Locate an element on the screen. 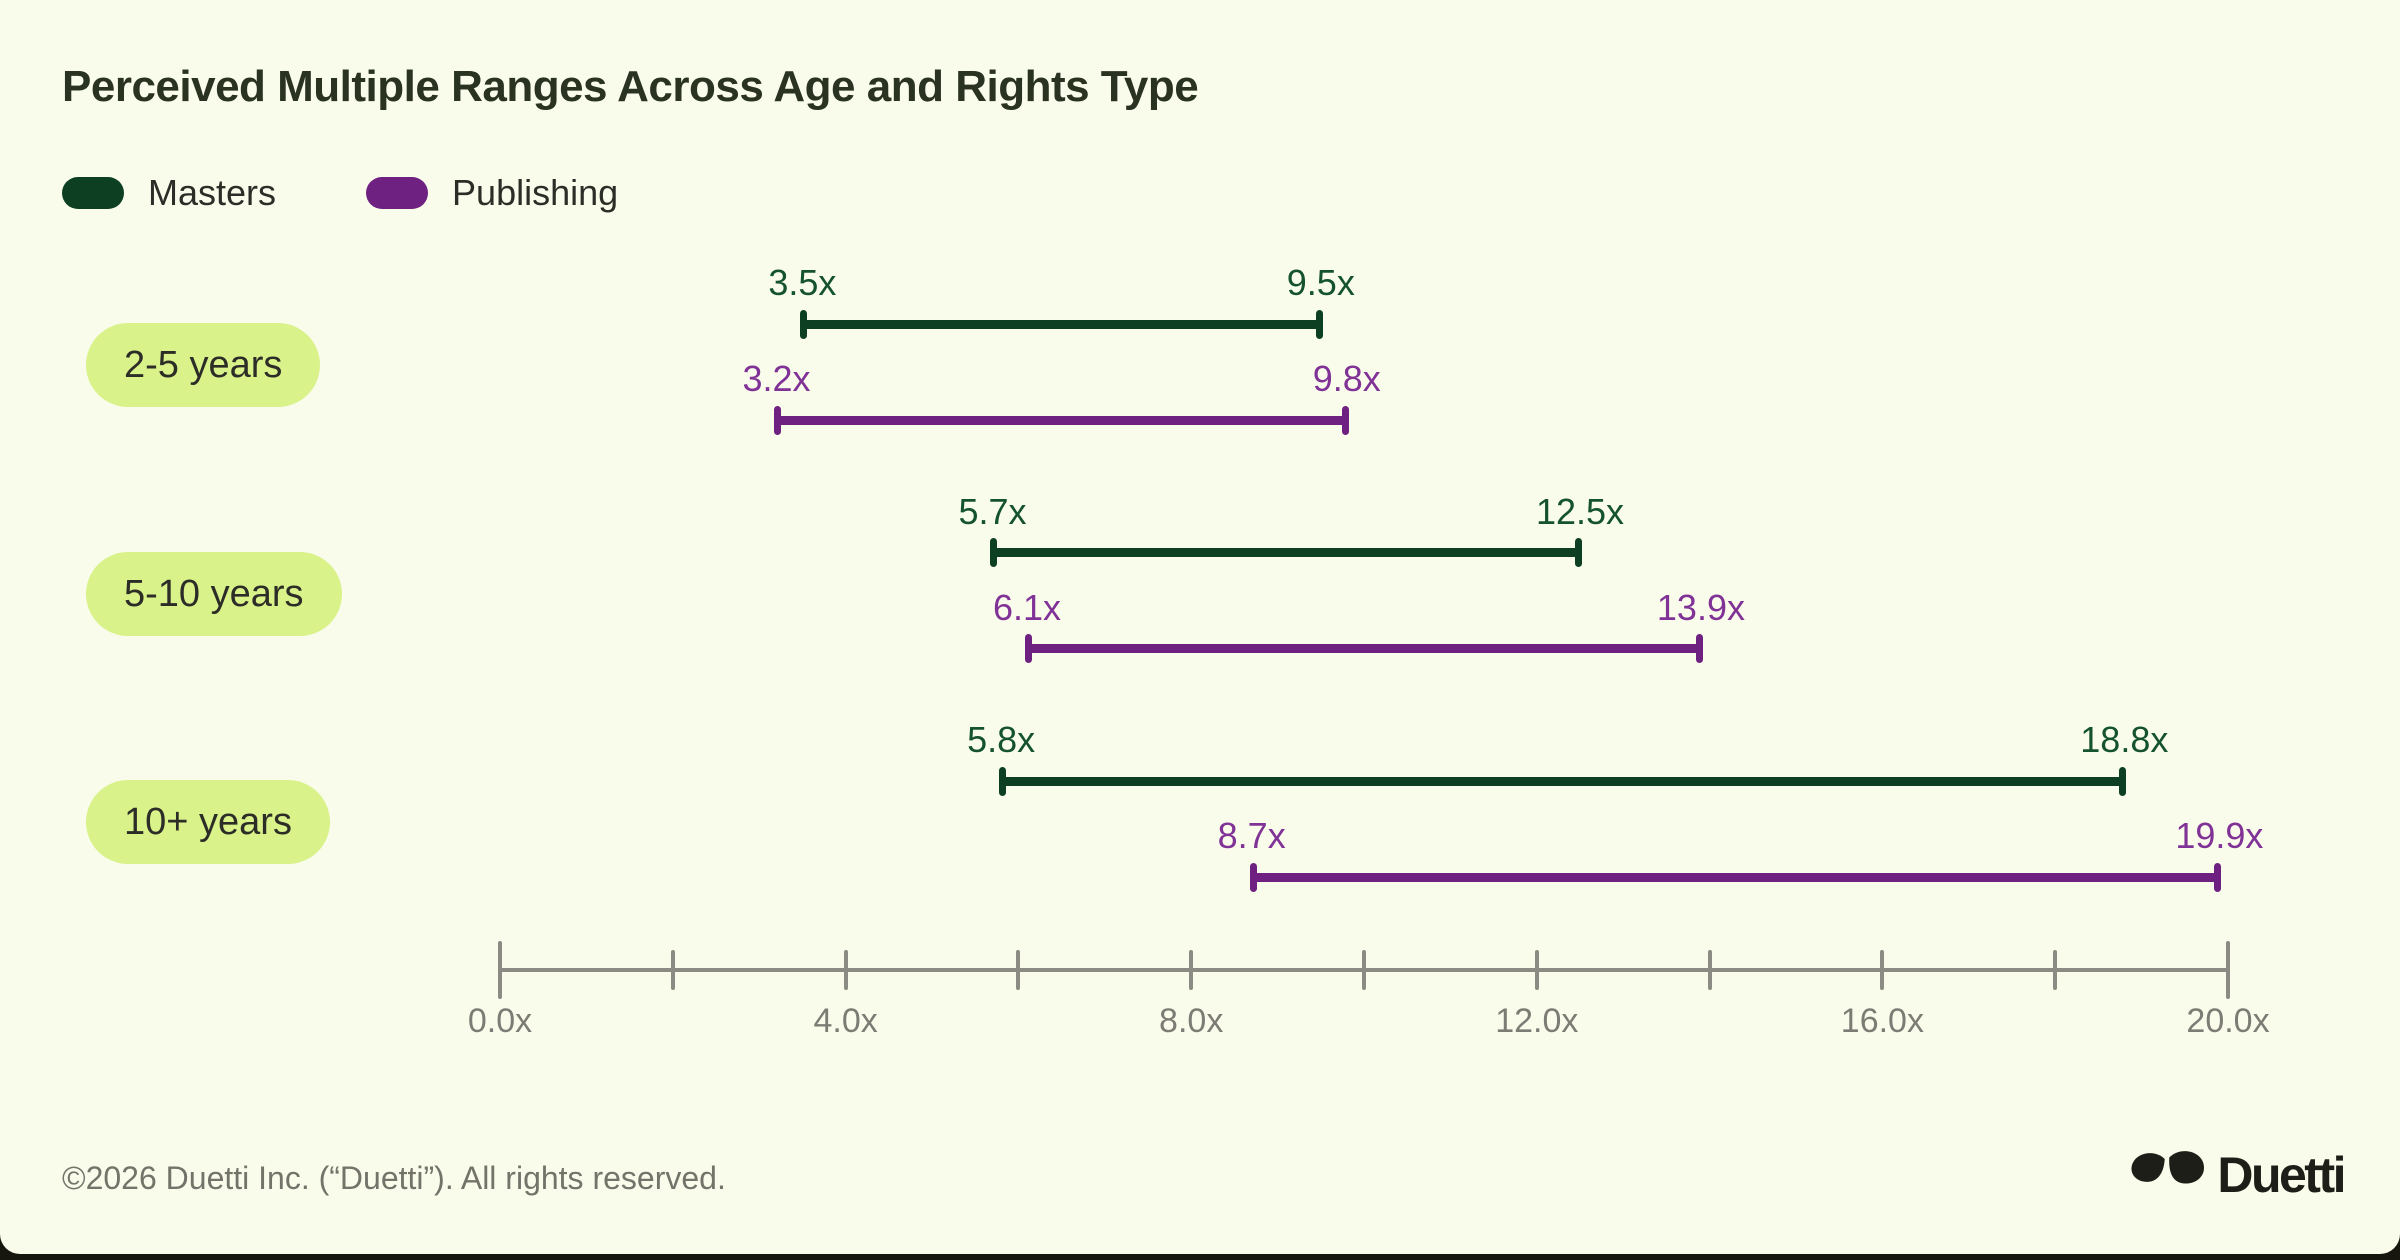 The image size is (2400, 1260). axis-tick-label: 20.0x is located at coordinates (2228, 1021).